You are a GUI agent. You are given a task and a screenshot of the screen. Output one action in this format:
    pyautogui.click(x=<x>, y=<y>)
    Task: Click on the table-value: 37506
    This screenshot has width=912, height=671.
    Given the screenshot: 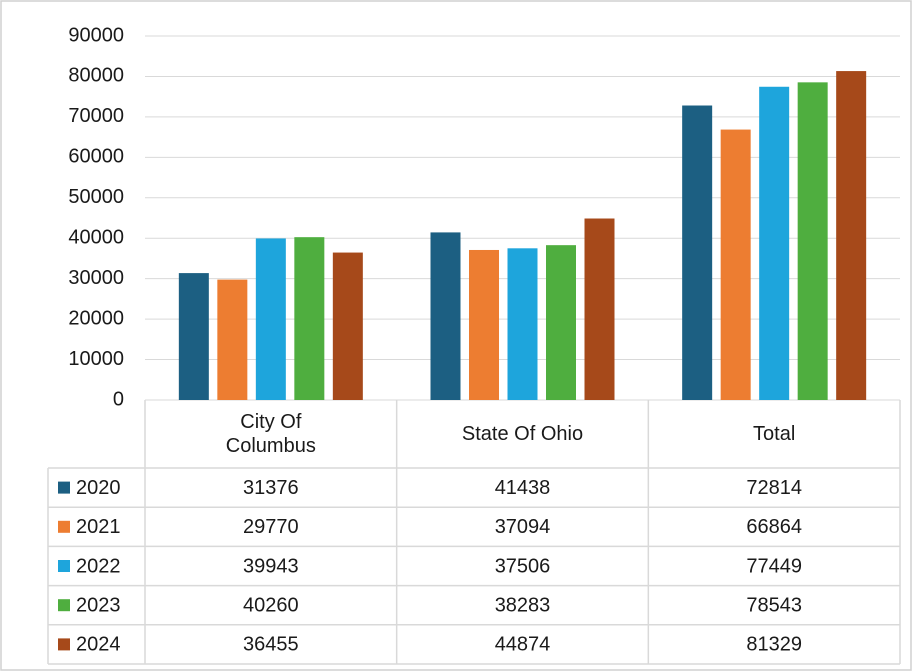 What is the action you would take?
    pyautogui.click(x=523, y=566)
    